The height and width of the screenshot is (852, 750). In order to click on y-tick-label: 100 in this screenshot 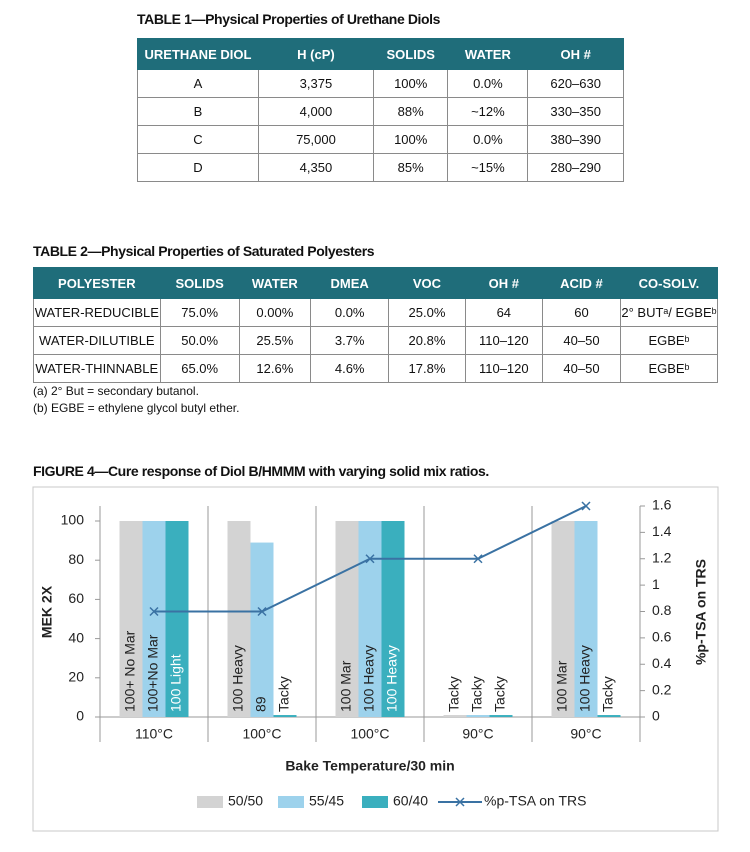, I will do `click(73, 520)`.